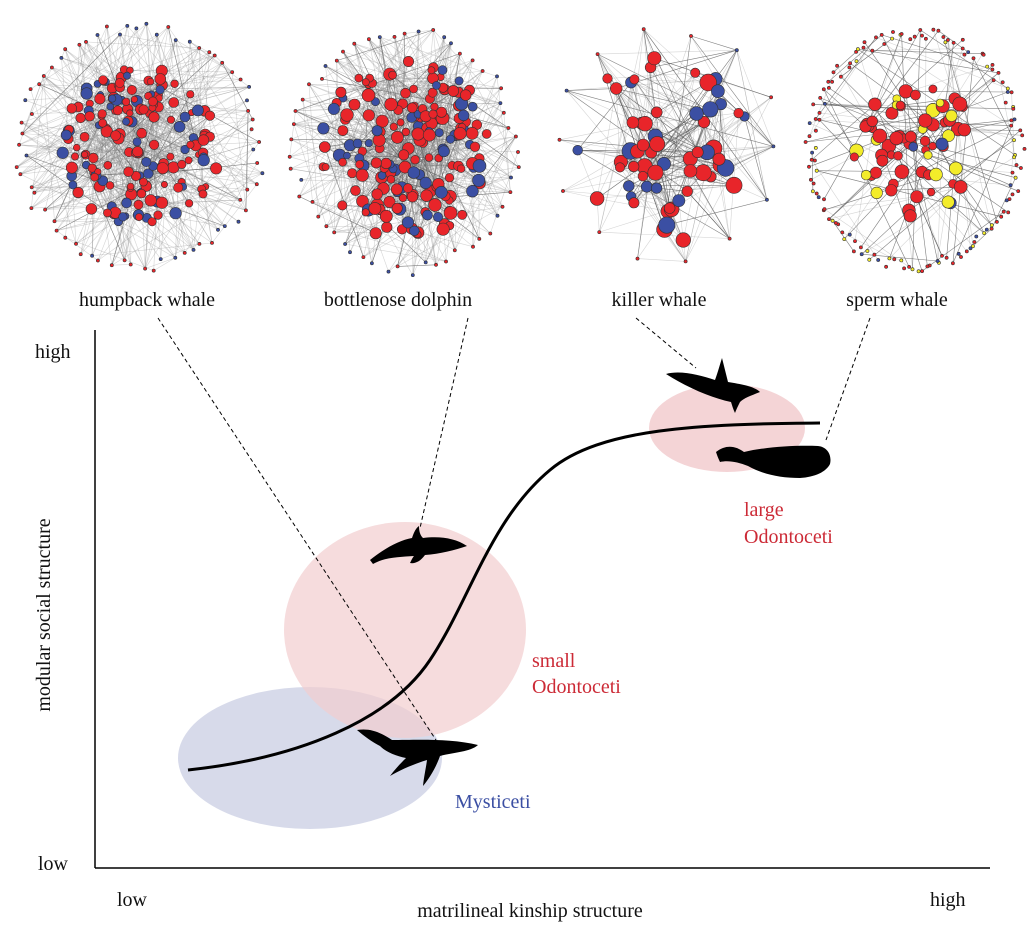 The width and height of the screenshot is (1029, 925). What do you see at coordinates (147, 300) in the screenshot?
I see `label-humpback-whale: humpback whale` at bounding box center [147, 300].